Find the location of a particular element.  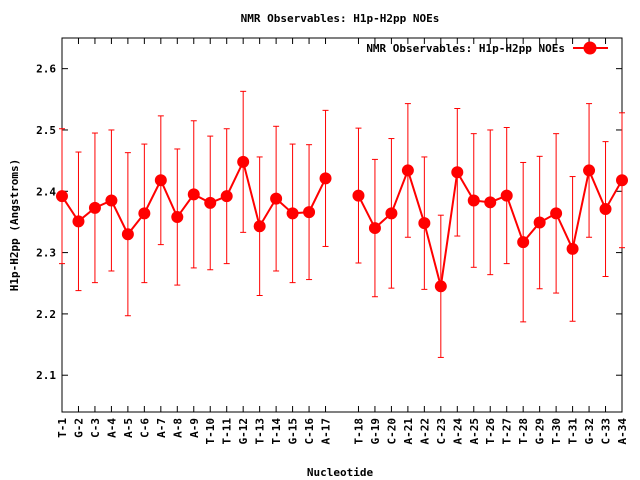

x-tick-label: A-8 is located at coordinates (177, 428).